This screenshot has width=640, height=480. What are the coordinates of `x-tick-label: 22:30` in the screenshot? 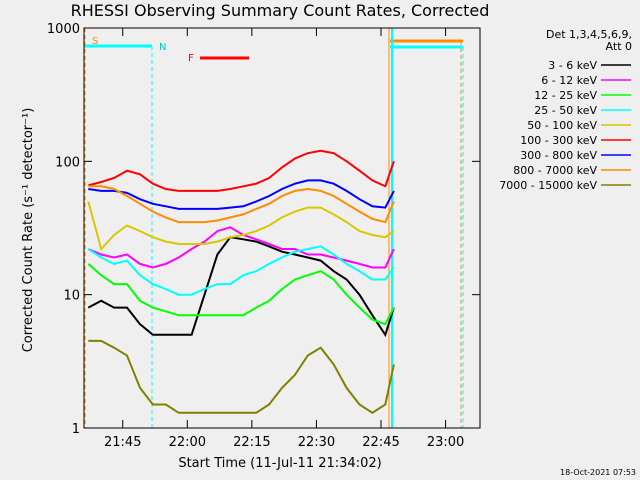 It's located at (316, 442).